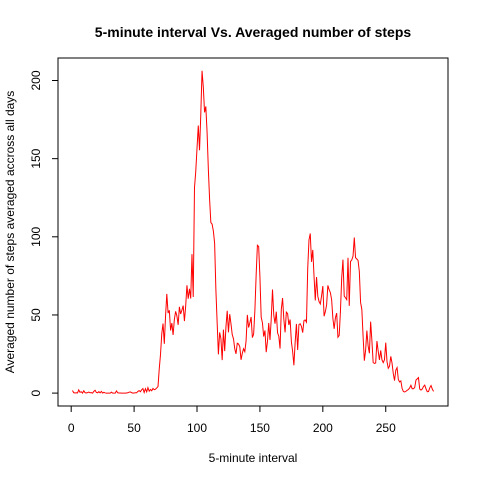 This screenshot has width=480, height=480. What do you see at coordinates (323, 428) in the screenshot?
I see `x-tick-label: 200` at bounding box center [323, 428].